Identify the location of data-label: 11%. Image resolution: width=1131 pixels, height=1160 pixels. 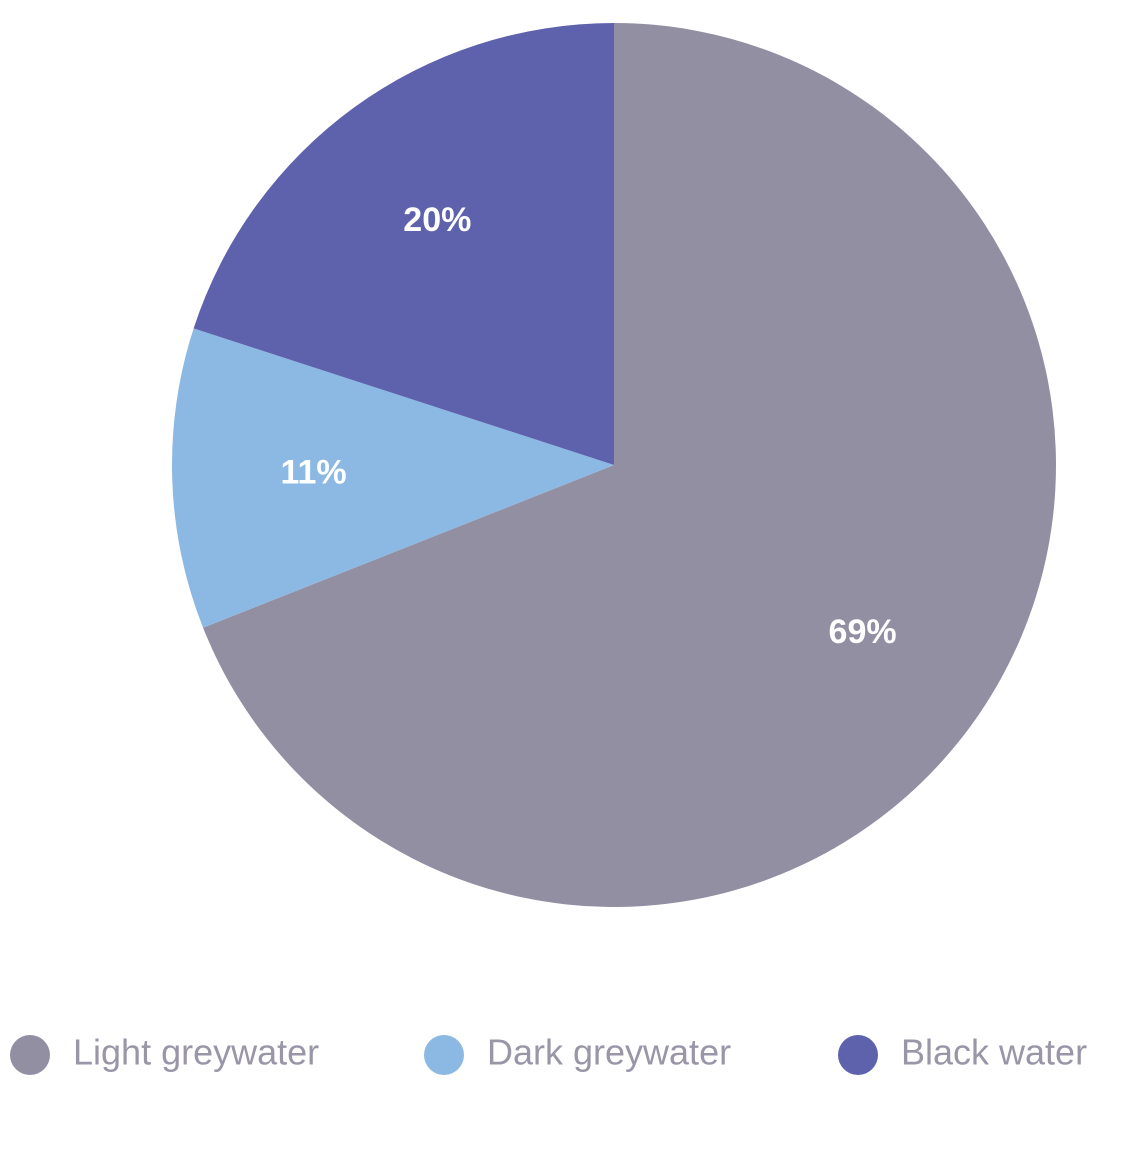
(313, 472).